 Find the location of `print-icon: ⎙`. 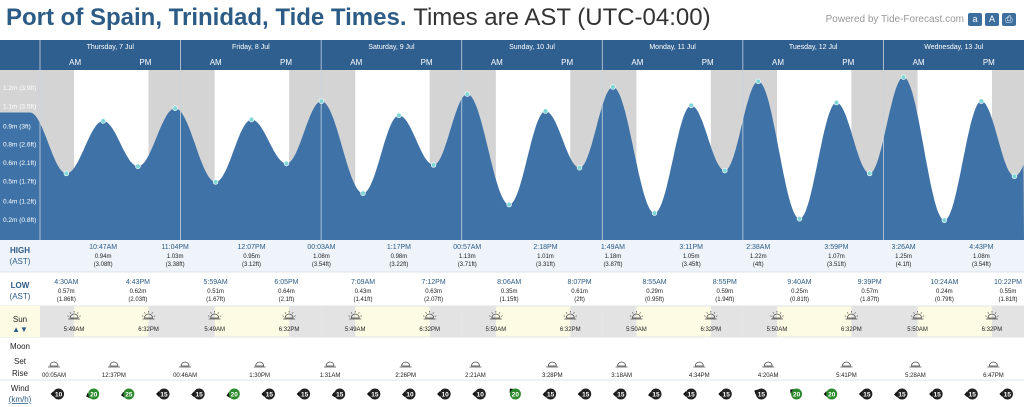

print-icon: ⎙ is located at coordinates (1009, 19).